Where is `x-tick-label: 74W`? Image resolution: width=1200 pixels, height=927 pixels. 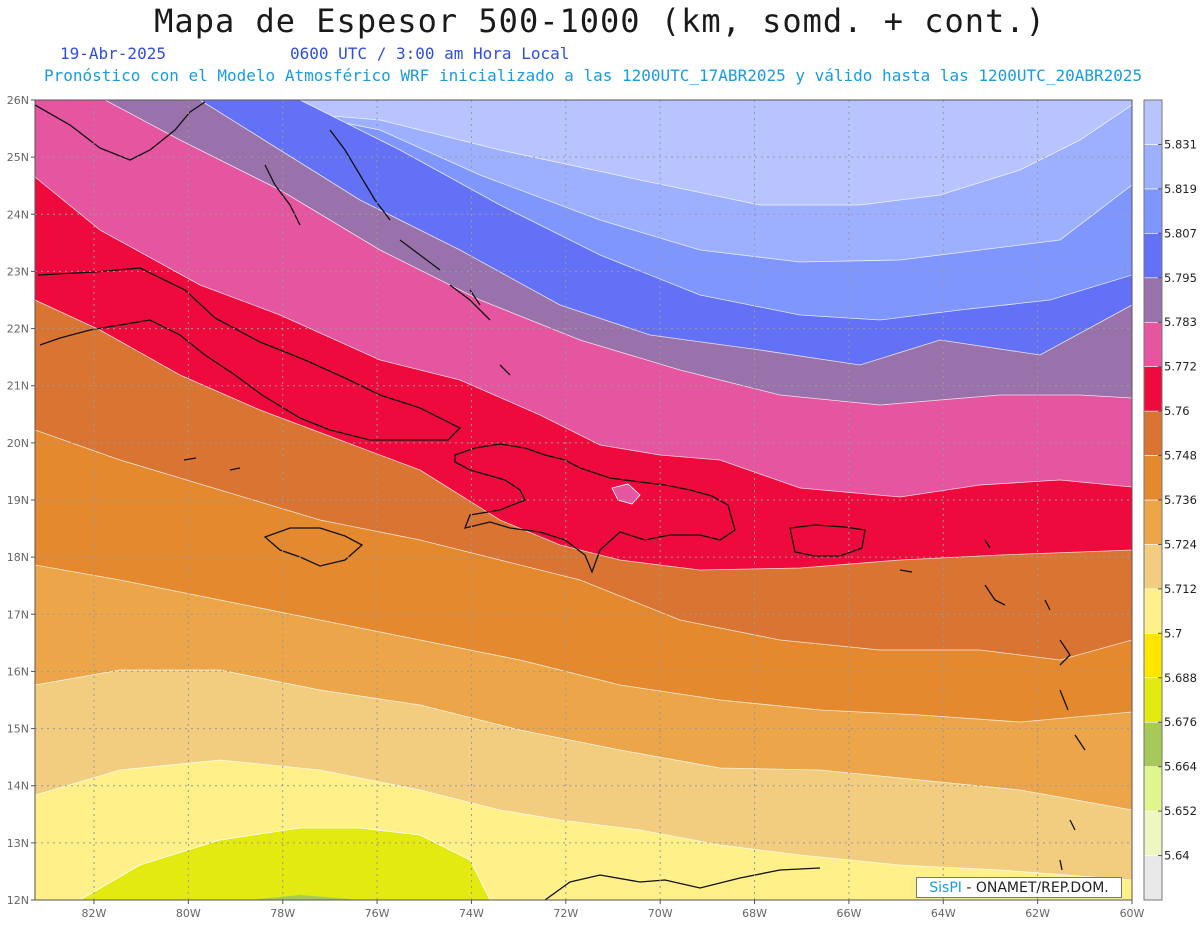 x-tick-label: 74W is located at coordinates (471, 913).